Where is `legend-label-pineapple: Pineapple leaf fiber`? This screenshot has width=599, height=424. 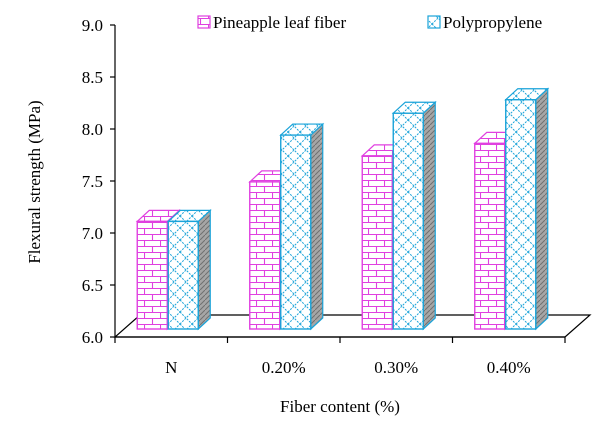
legend-label-pineapple: Pineapple leaf fiber is located at coordinates (279, 22).